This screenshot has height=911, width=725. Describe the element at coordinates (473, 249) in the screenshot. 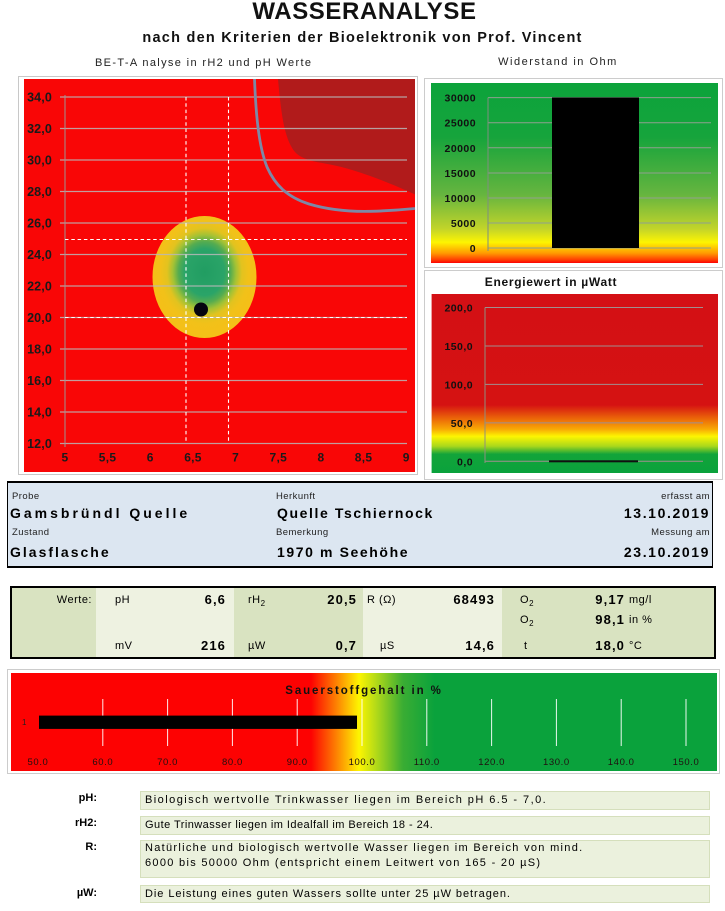

I see `svg-text: 0` at that location.